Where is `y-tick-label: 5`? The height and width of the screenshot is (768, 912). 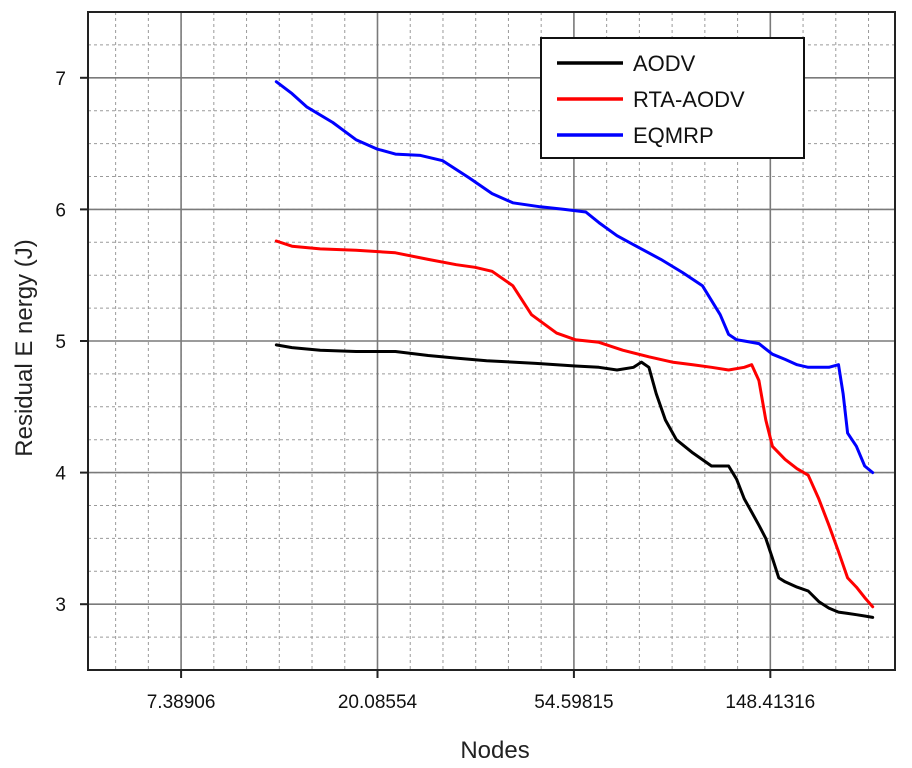
y-tick-label: 5 is located at coordinates (60, 342).